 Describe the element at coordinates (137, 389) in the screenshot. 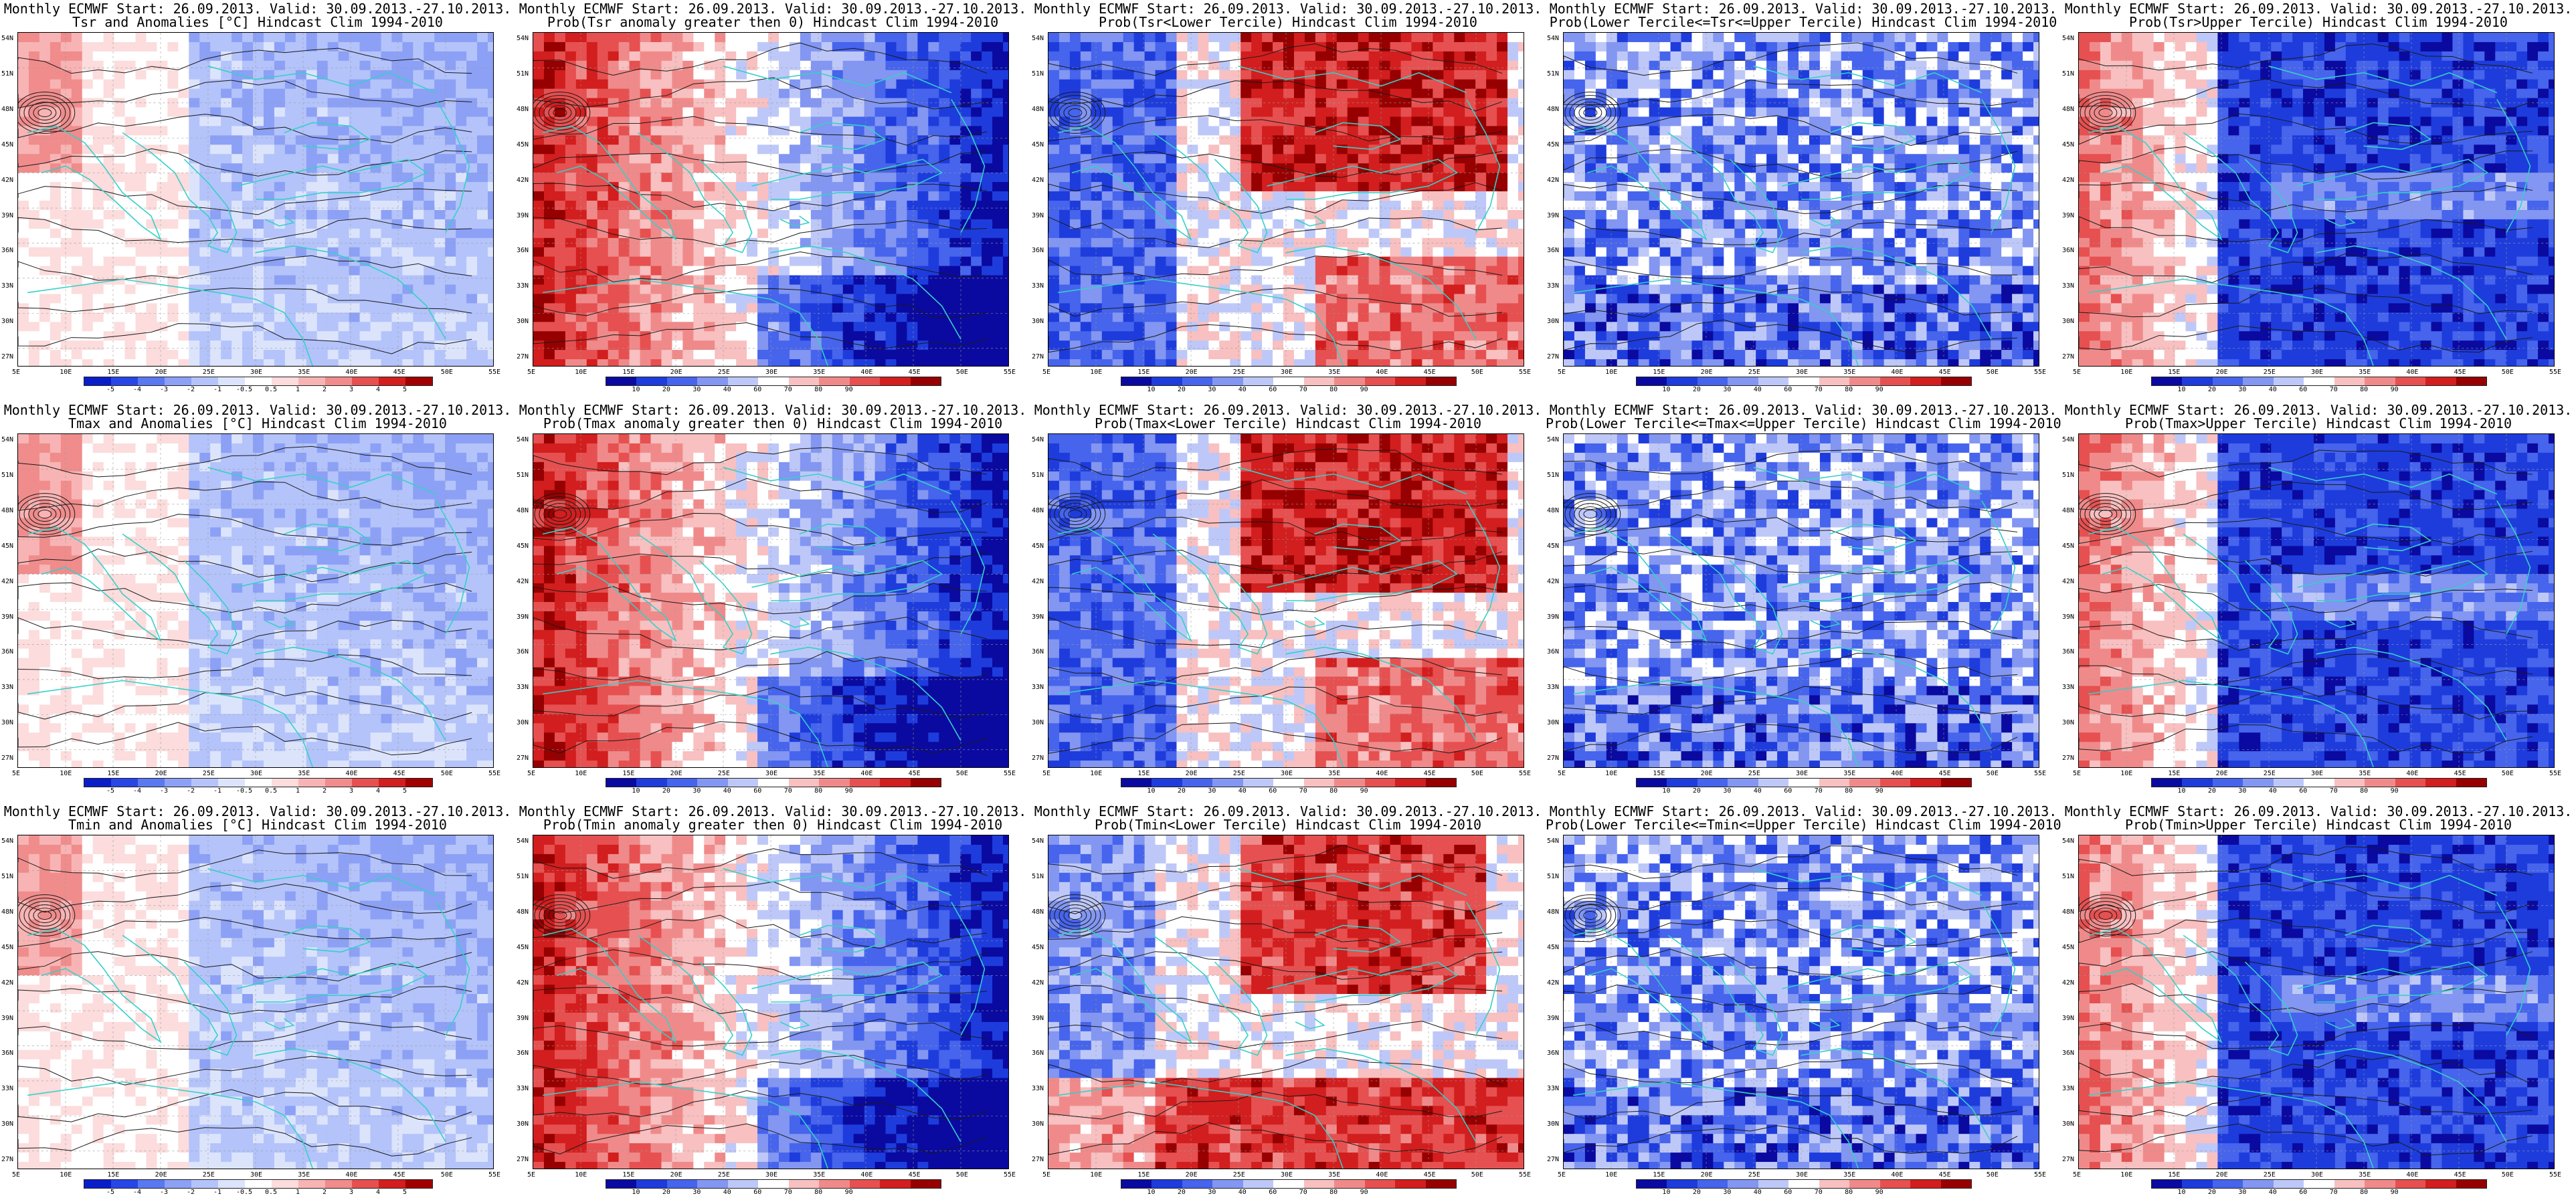

I see `colorbar-tick-label: -4` at that location.